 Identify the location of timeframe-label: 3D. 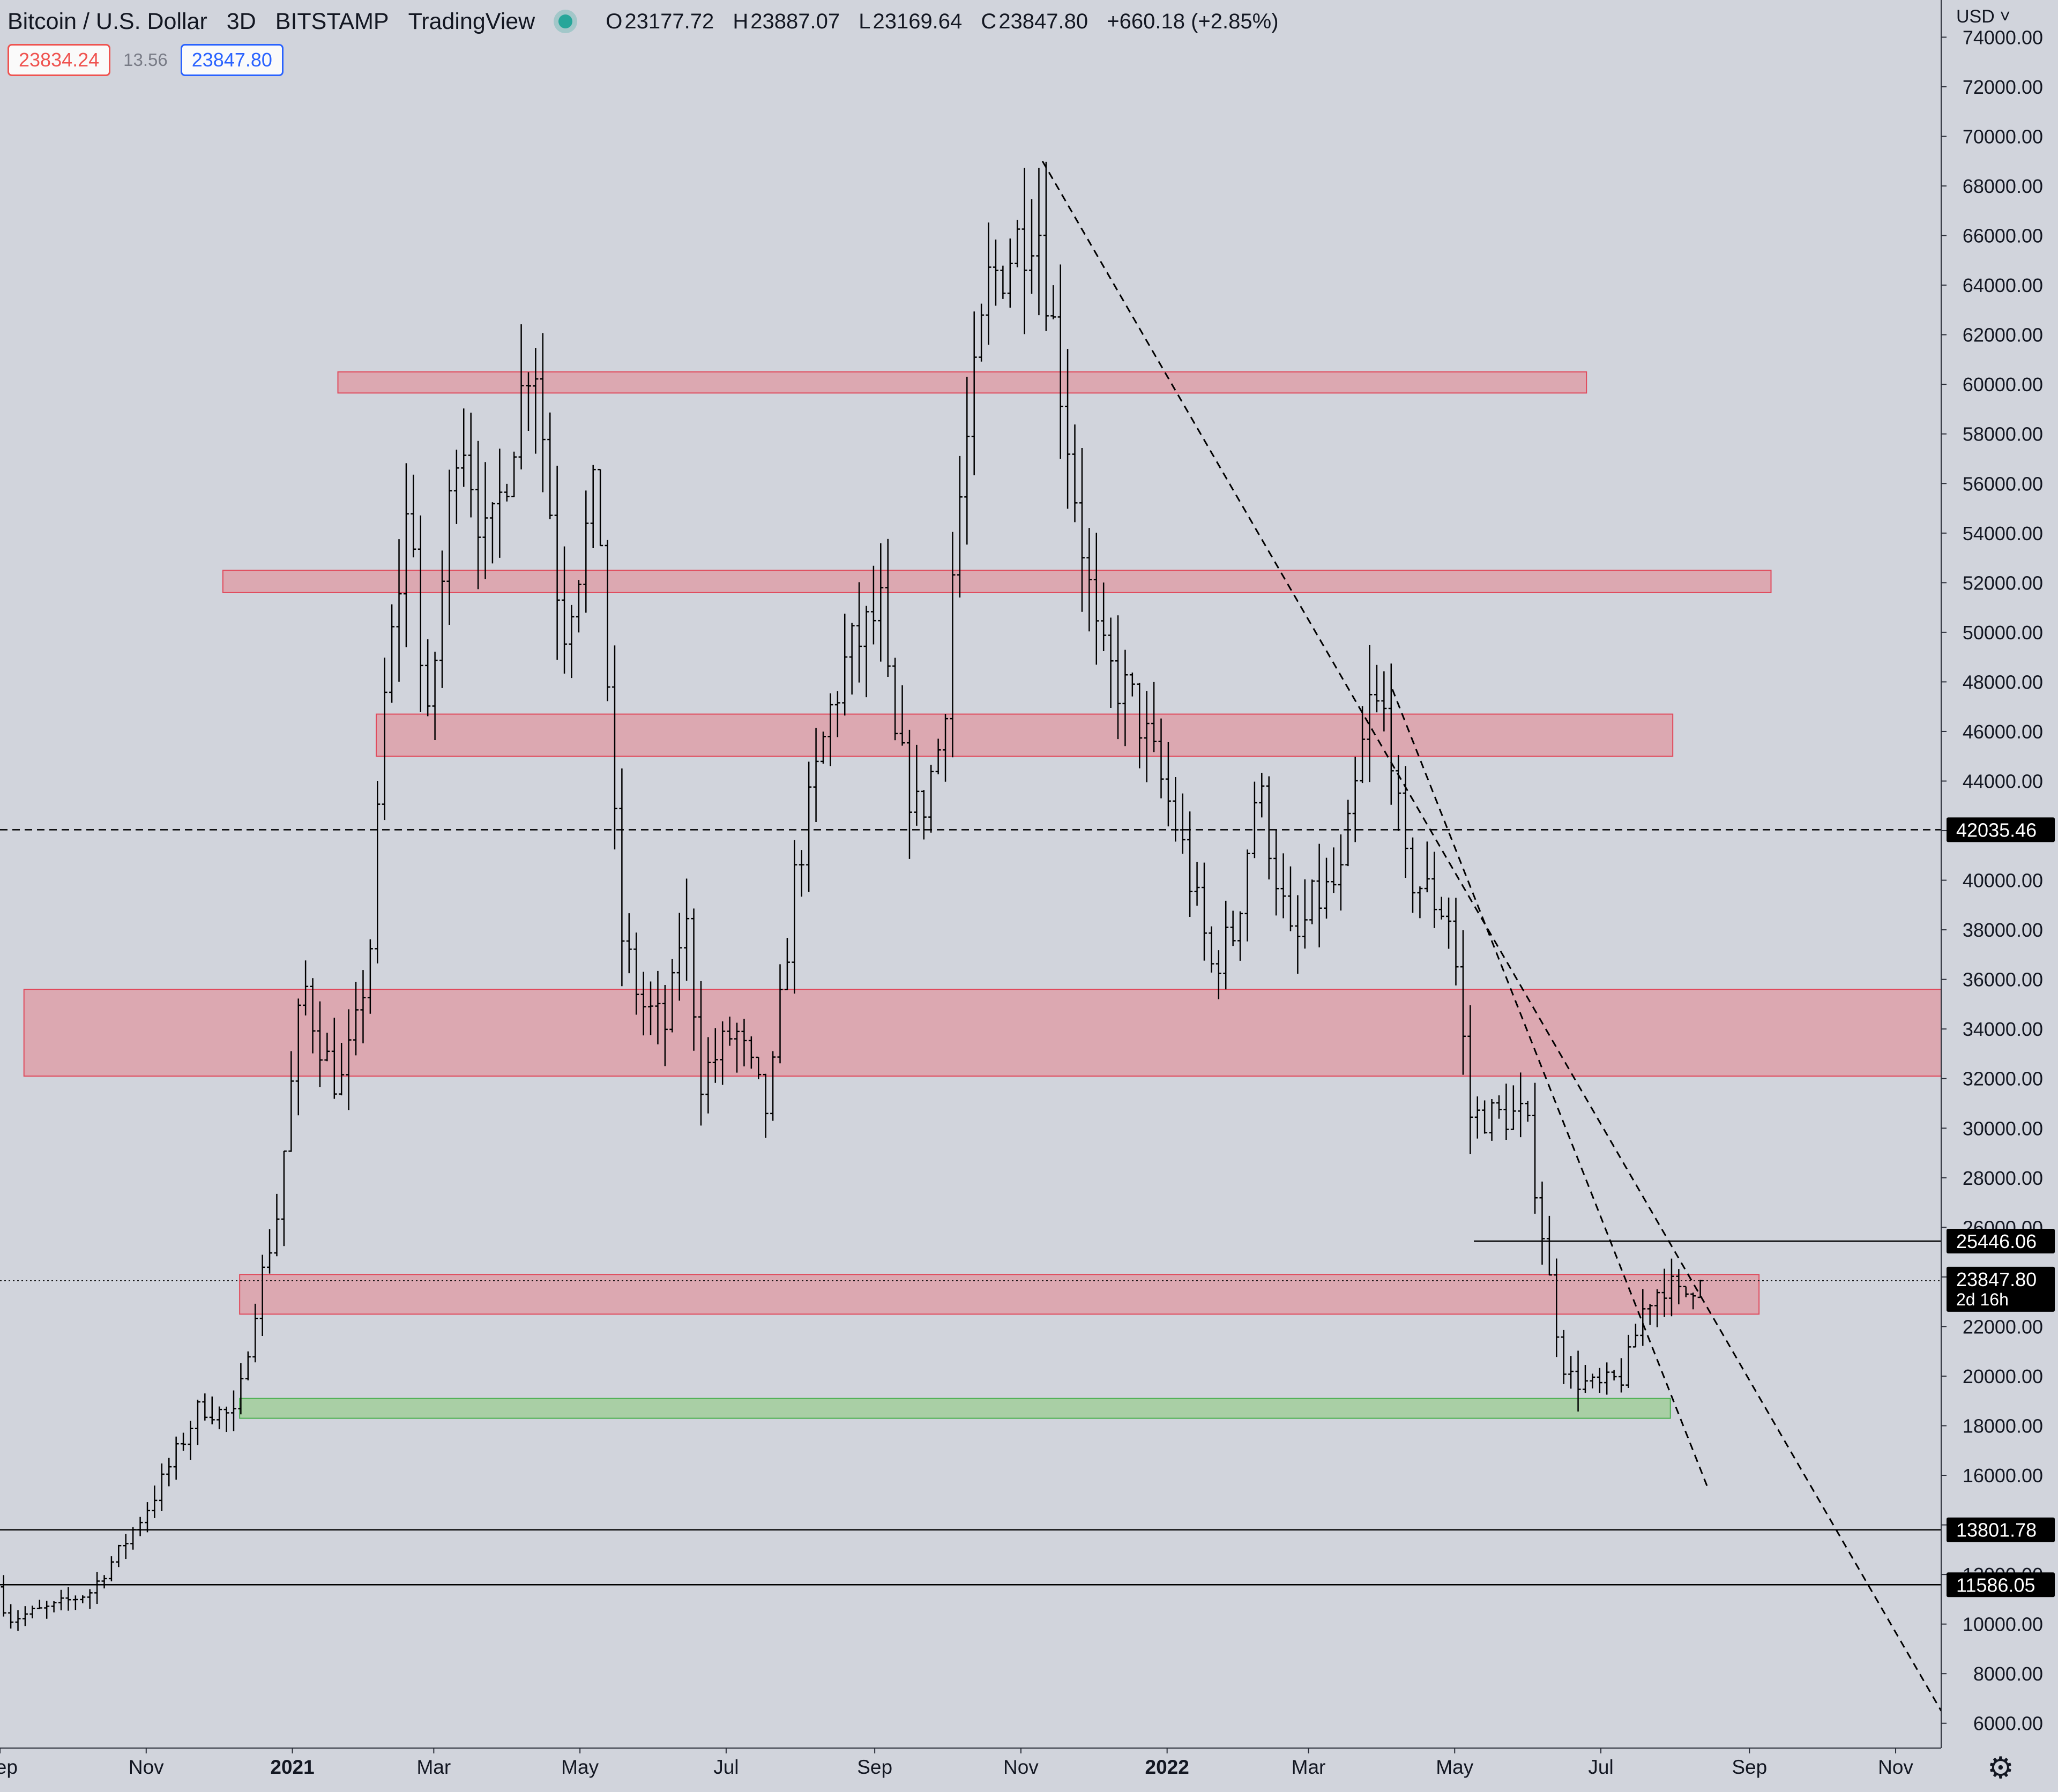
(241, 21).